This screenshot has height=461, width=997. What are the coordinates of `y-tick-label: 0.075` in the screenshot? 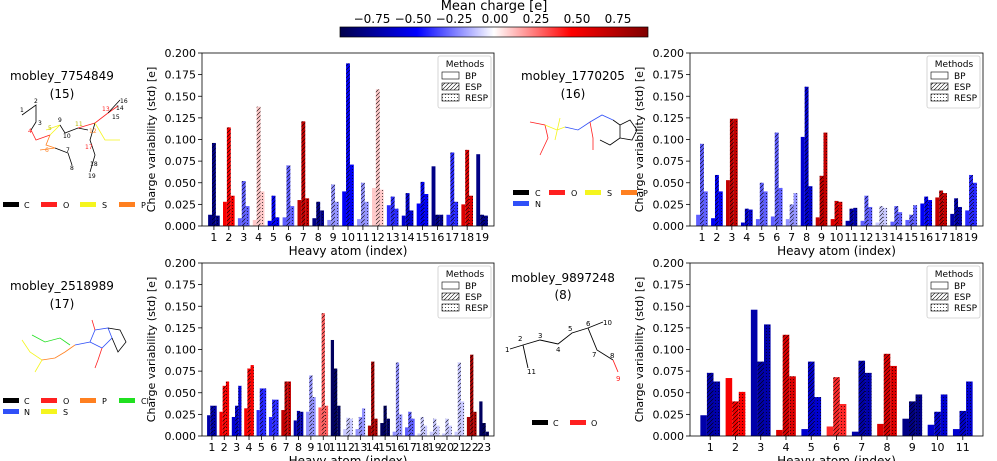 It's located at (181, 161).